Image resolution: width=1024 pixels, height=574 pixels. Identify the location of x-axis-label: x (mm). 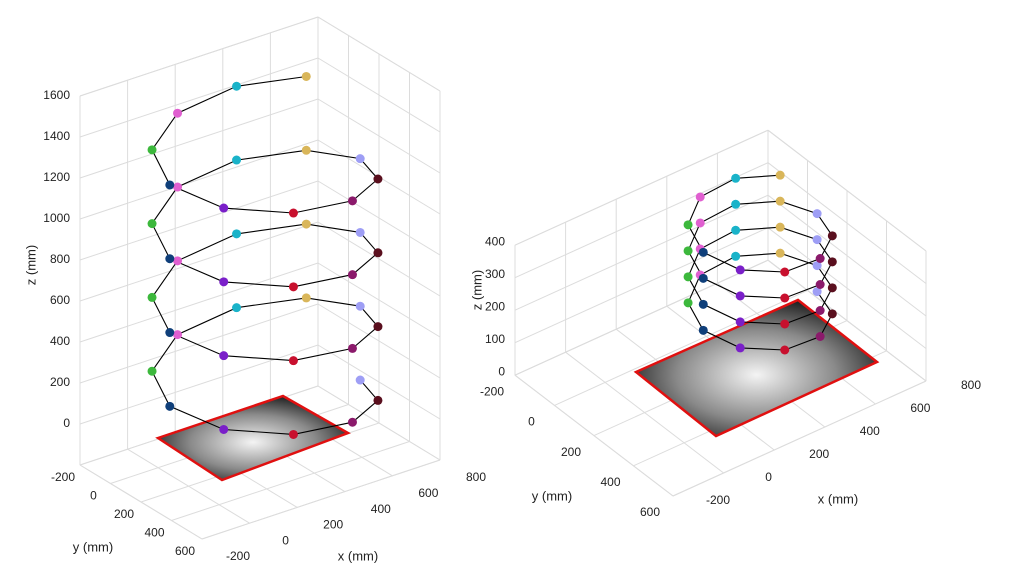
(838, 498).